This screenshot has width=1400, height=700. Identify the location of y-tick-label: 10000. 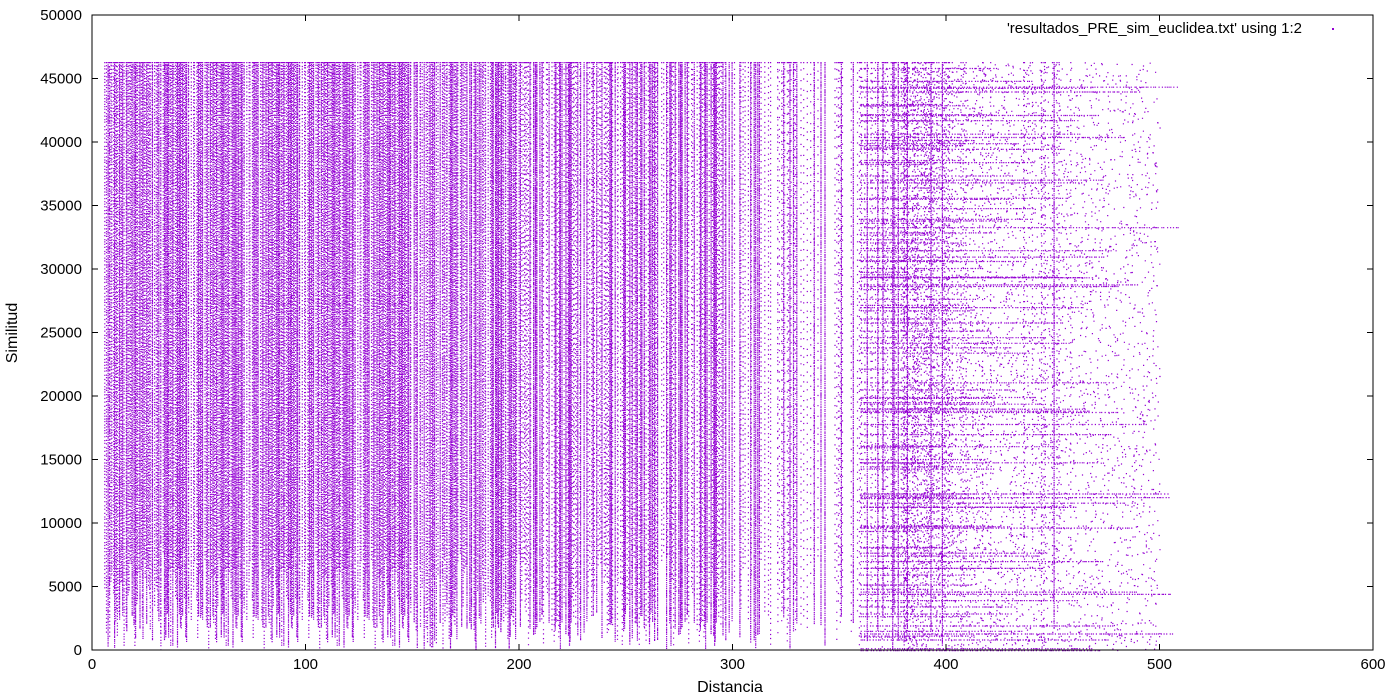
(61, 523).